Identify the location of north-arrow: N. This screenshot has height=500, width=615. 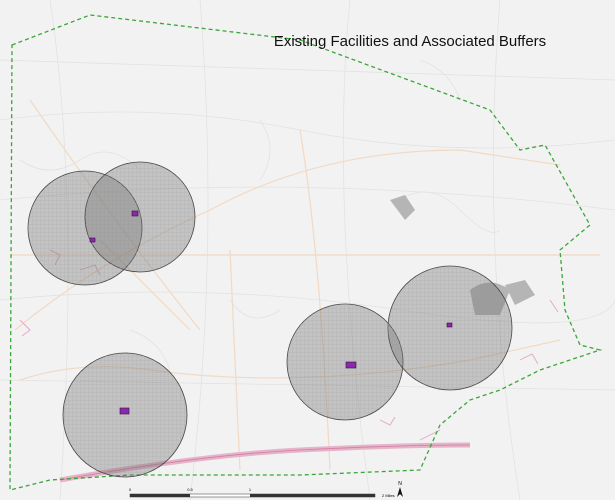
(400, 489).